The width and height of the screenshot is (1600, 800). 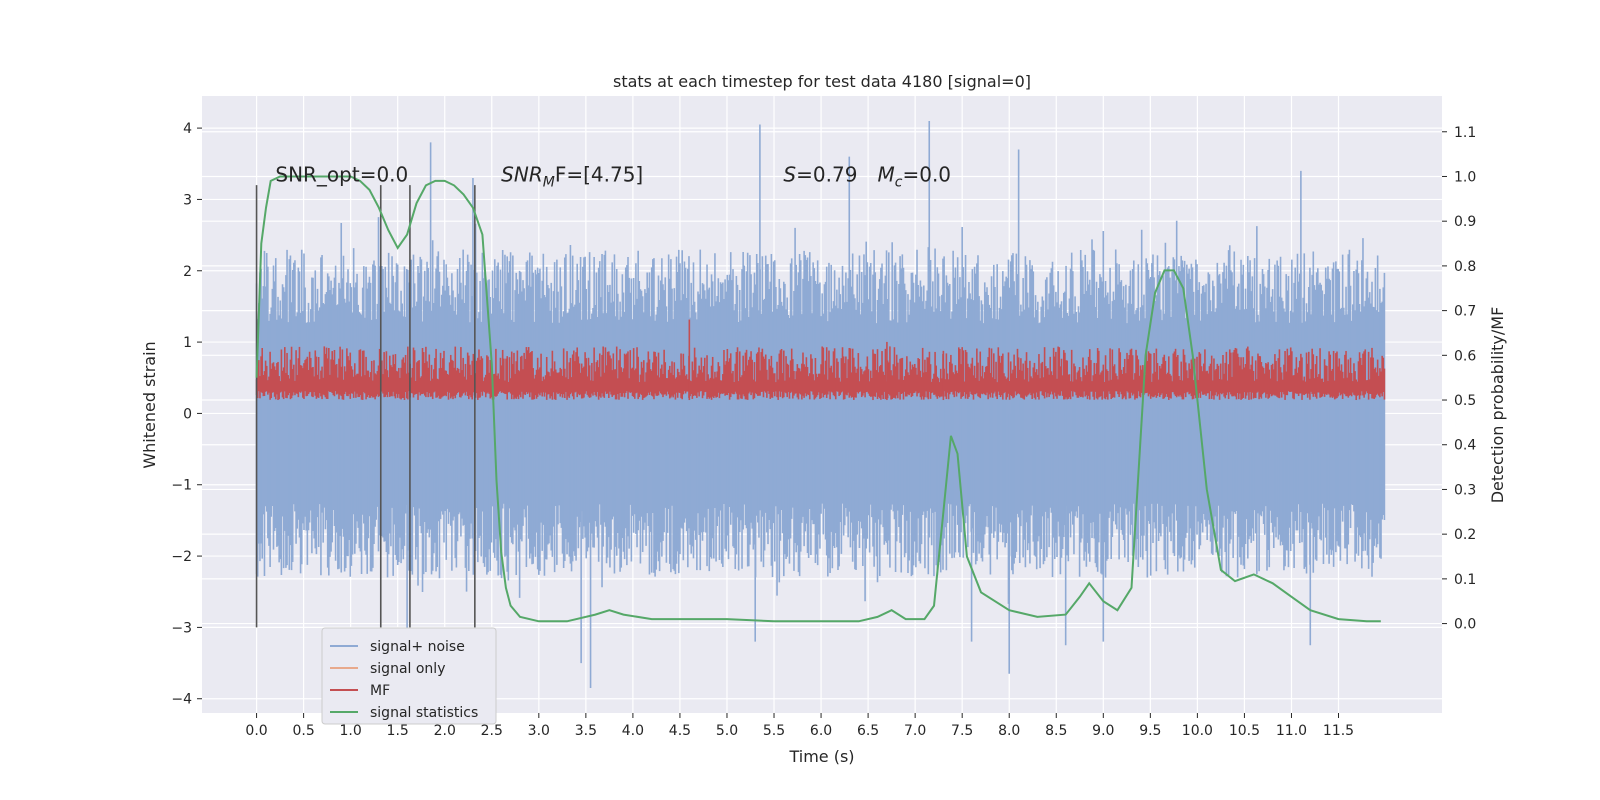 I want to click on y-right-tick-label: 0.8, so click(x=1465, y=267).